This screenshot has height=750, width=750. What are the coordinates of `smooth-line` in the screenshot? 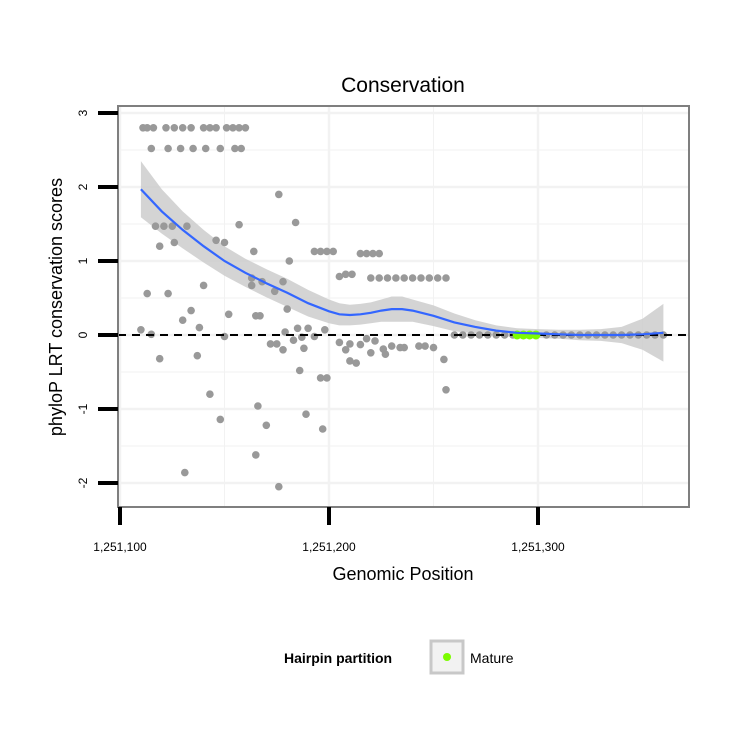 It's located at (402, 262).